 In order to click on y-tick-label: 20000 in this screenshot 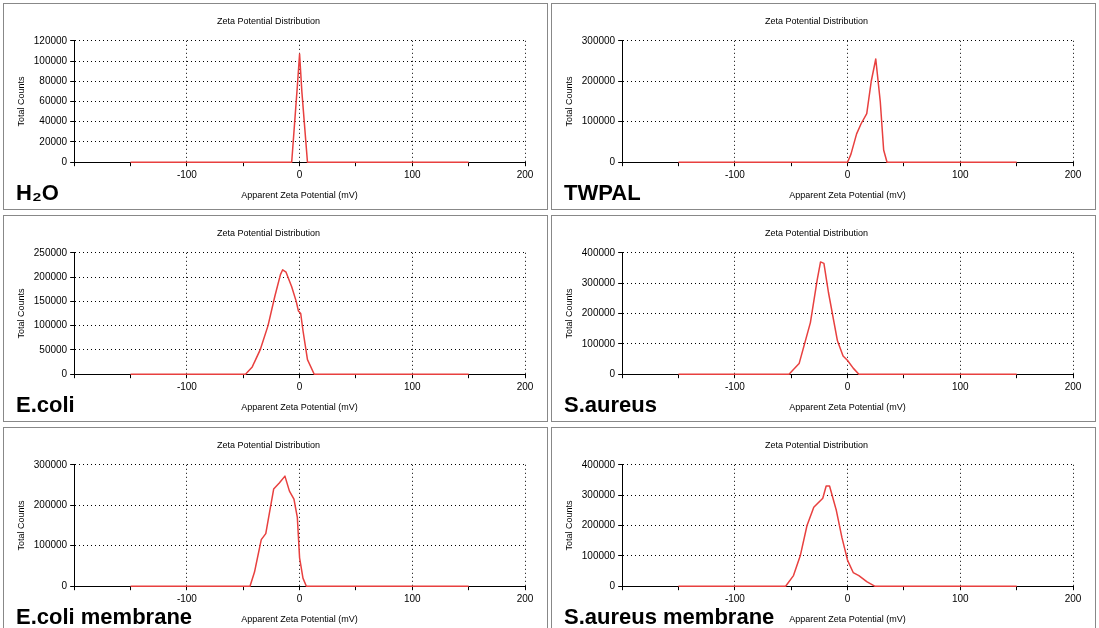, I will do `click(53, 141)`.